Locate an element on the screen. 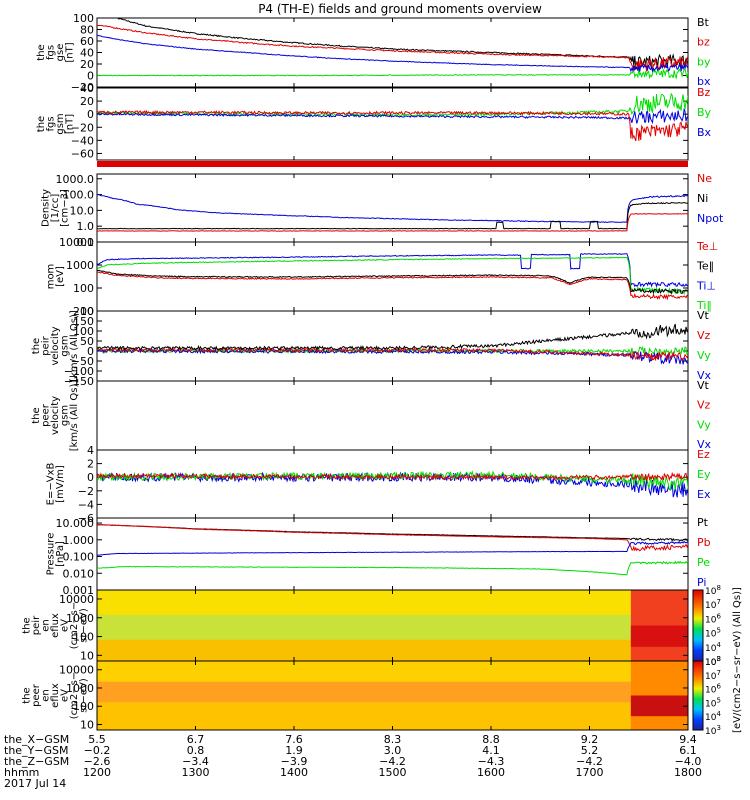  xaxis-value: 8.8 is located at coordinates (491, 739).